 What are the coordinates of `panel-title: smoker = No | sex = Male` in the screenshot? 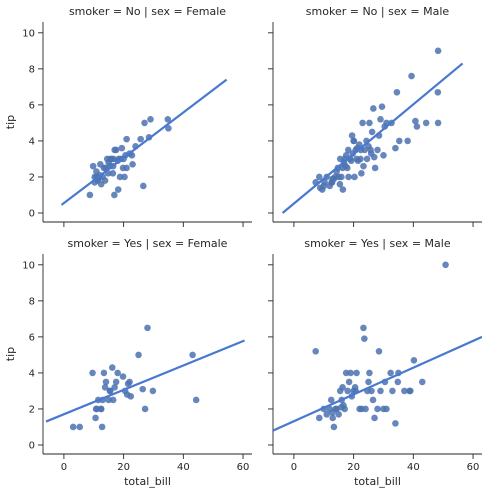 It's located at (378, 11).